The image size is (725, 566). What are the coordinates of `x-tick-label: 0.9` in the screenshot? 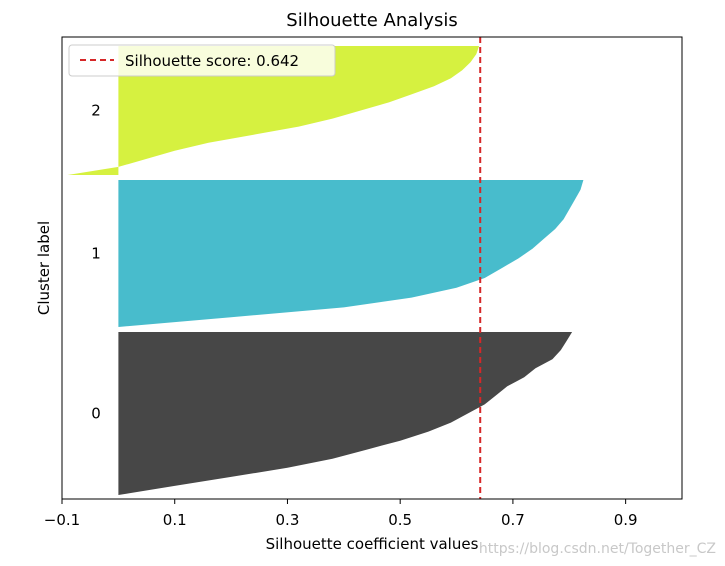 It's located at (626, 520).